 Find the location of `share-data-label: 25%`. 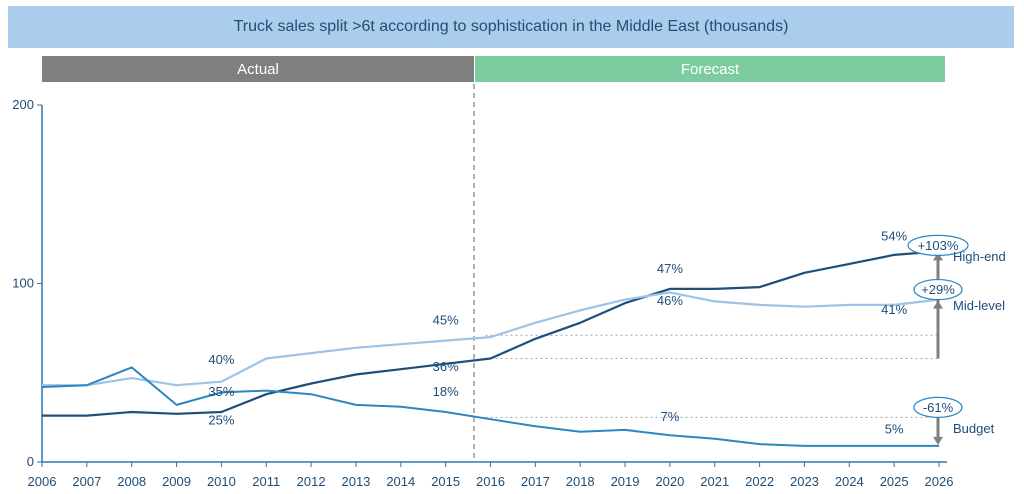

share-data-label: 25% is located at coordinates (221, 420).